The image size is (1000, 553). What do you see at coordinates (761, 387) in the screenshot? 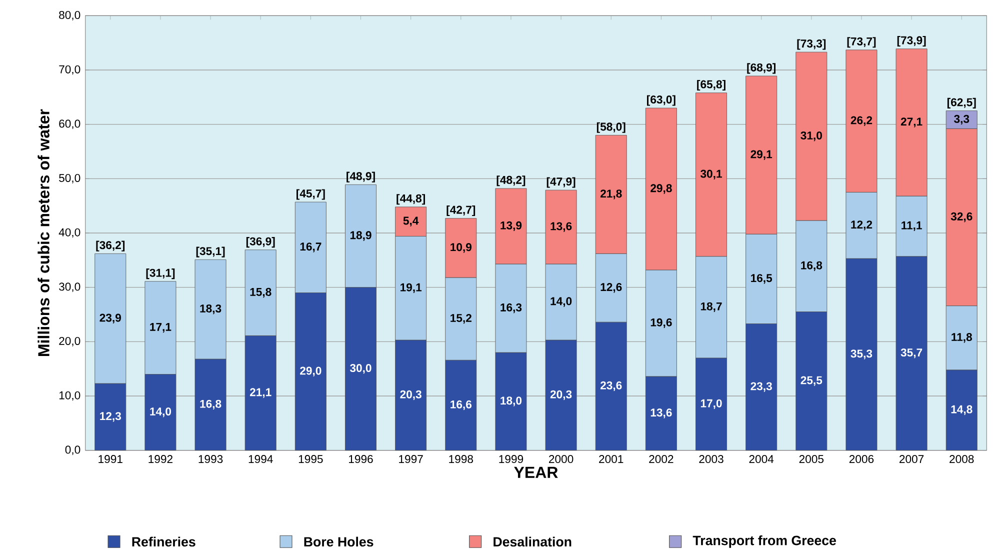
I see `data-label: 23,3` at bounding box center [761, 387].